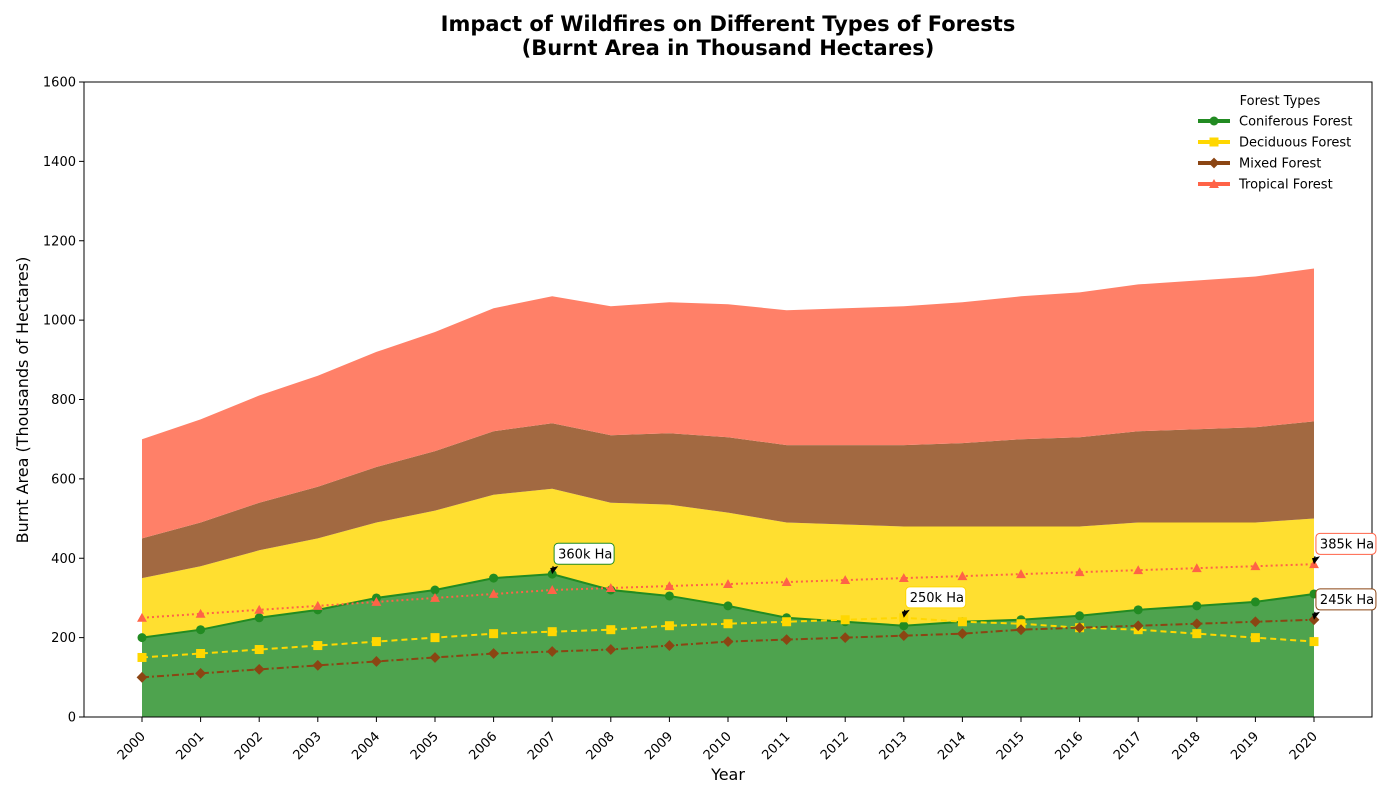 Image resolution: width=1400 pixels, height=800 pixels. Describe the element at coordinates (1079, 628) in the screenshot. I see `point-mixed-forest-2016` at that location.